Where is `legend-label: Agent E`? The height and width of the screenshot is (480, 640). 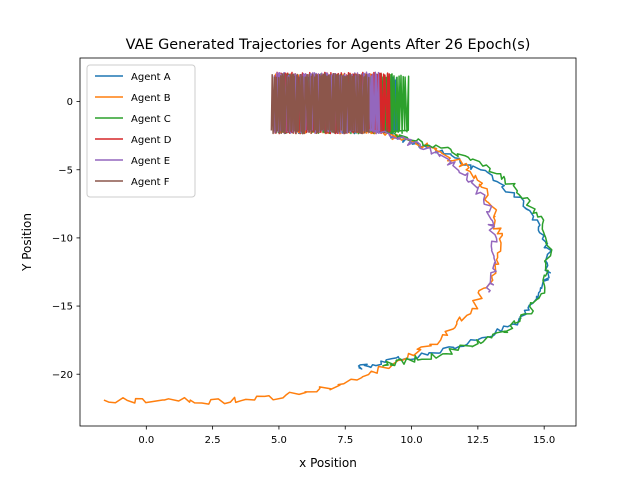 legend-label: Agent E is located at coordinates (150, 161).